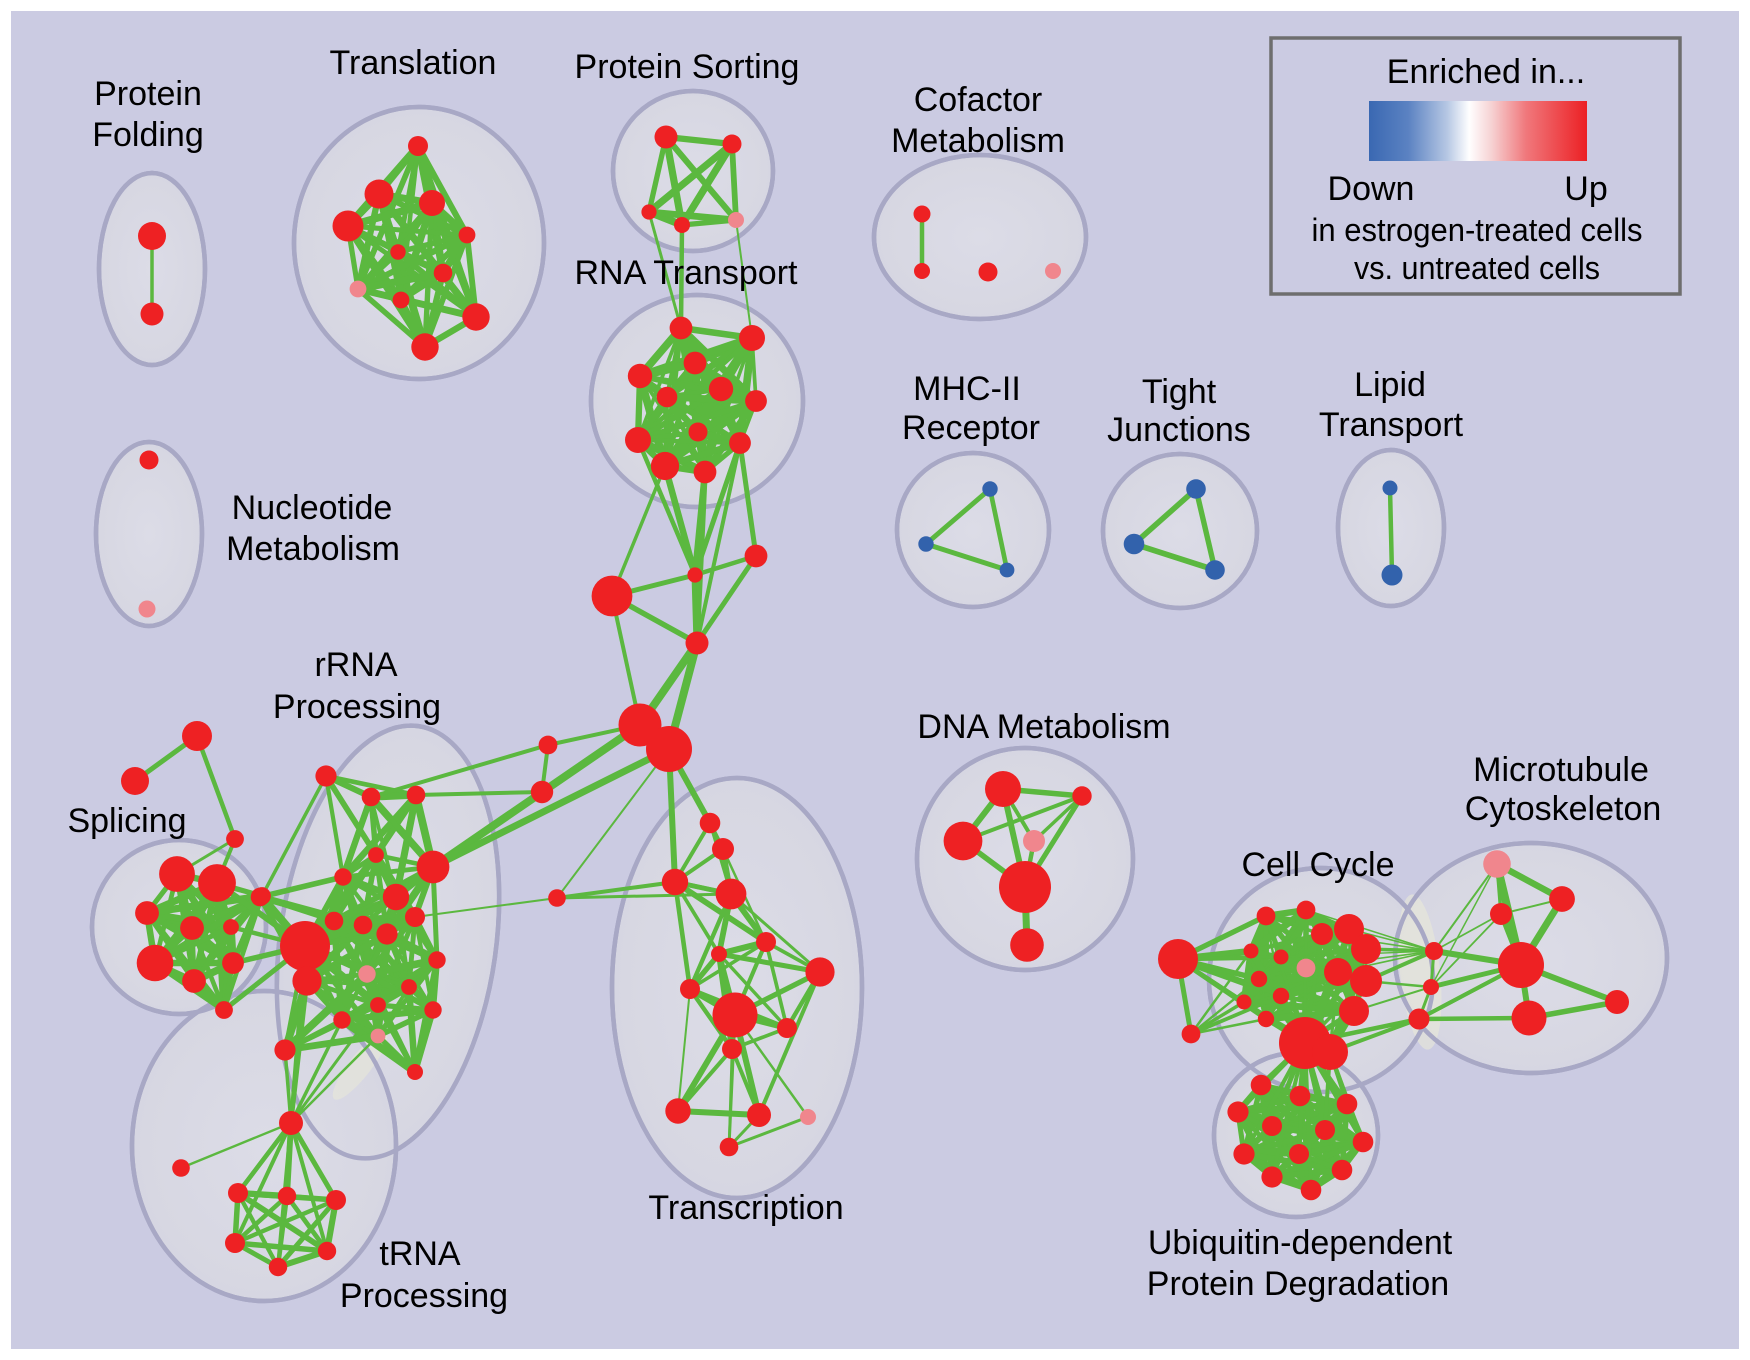  What do you see at coordinates (967, 389) in the screenshot?
I see `svg-text: MHC-II` at bounding box center [967, 389].